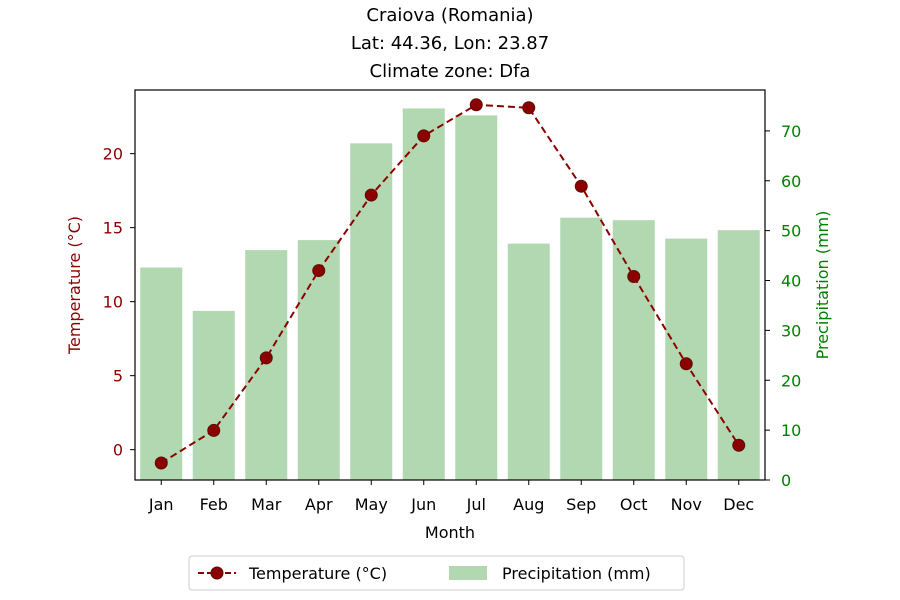 Image resolution: width=900 pixels, height=600 pixels. I want to click on legend-precipitation-swatch-icon, so click(468, 573).